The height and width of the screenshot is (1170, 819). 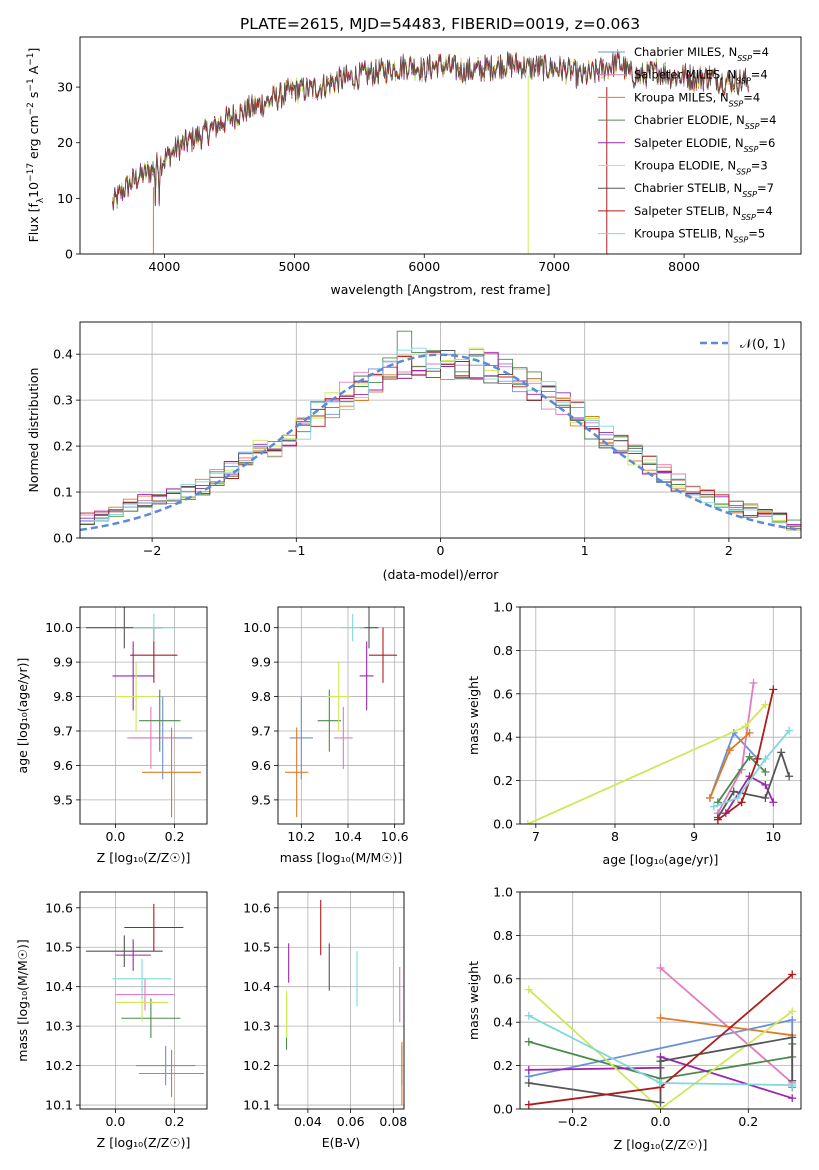 What do you see at coordinates (257, 1026) in the screenshot?
I see `y-tick-label: 10.3` at bounding box center [257, 1026].